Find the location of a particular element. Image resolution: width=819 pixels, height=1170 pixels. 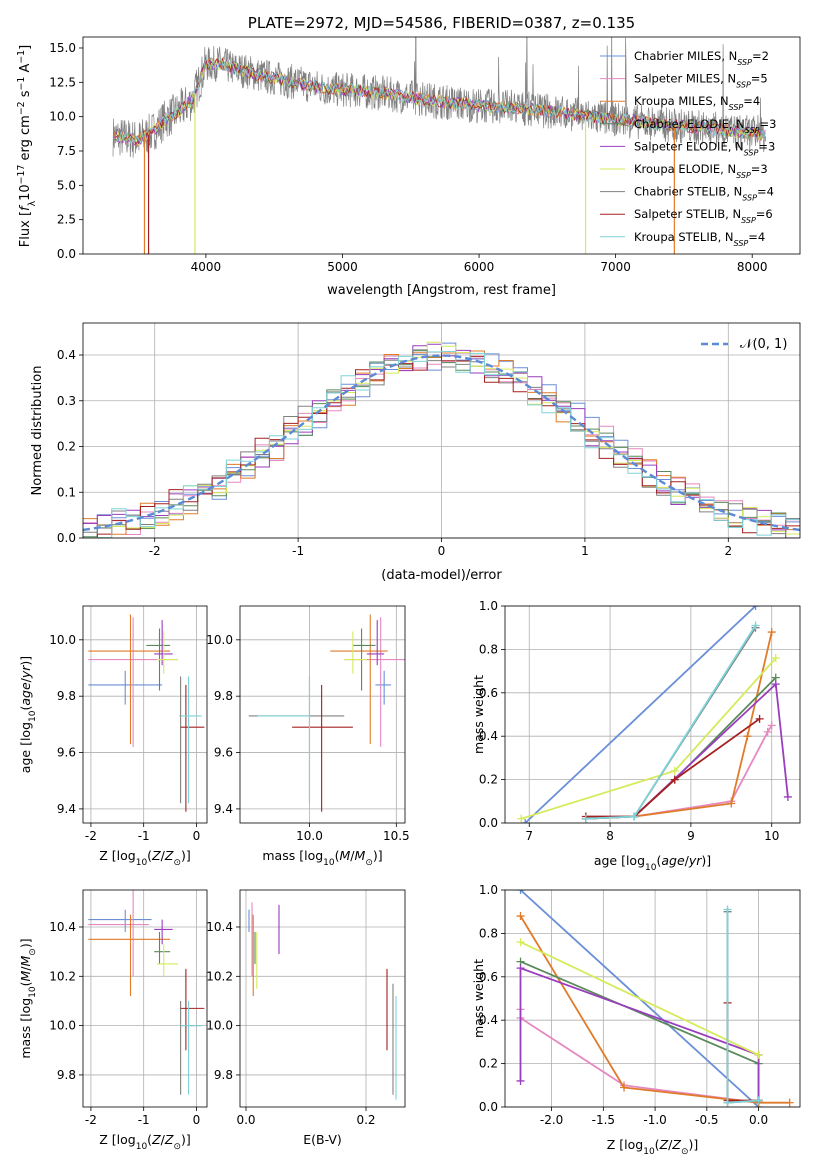

x-axis-label: (data-model)/error is located at coordinates (441, 575).